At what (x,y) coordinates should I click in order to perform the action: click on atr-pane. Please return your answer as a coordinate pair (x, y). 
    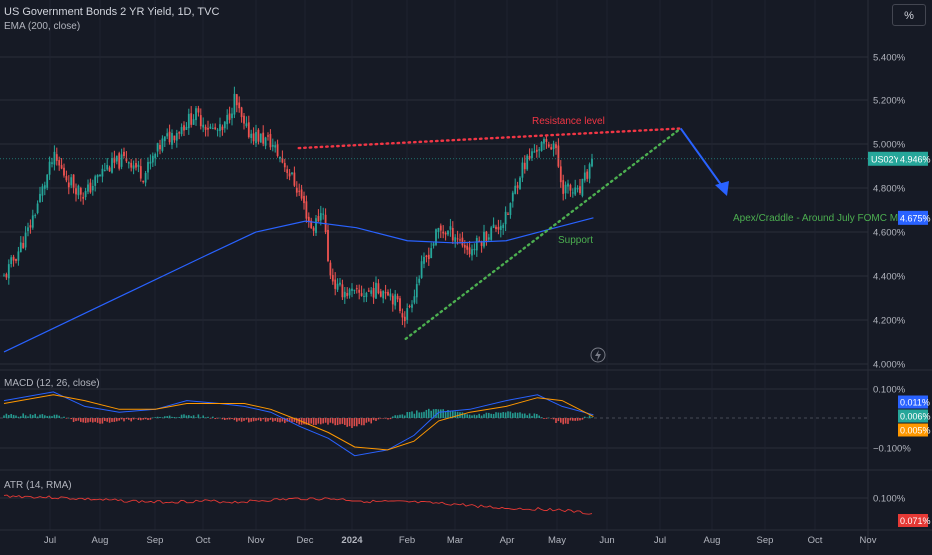
    Looking at the image, I should click on (298, 504).